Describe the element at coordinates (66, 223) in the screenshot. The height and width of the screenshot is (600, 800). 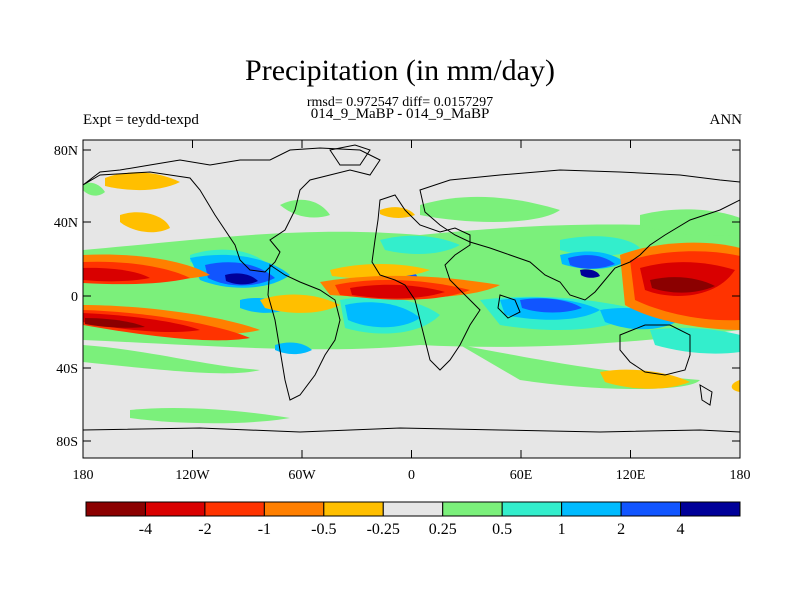
I see `lat-tick-label: 40N` at that location.